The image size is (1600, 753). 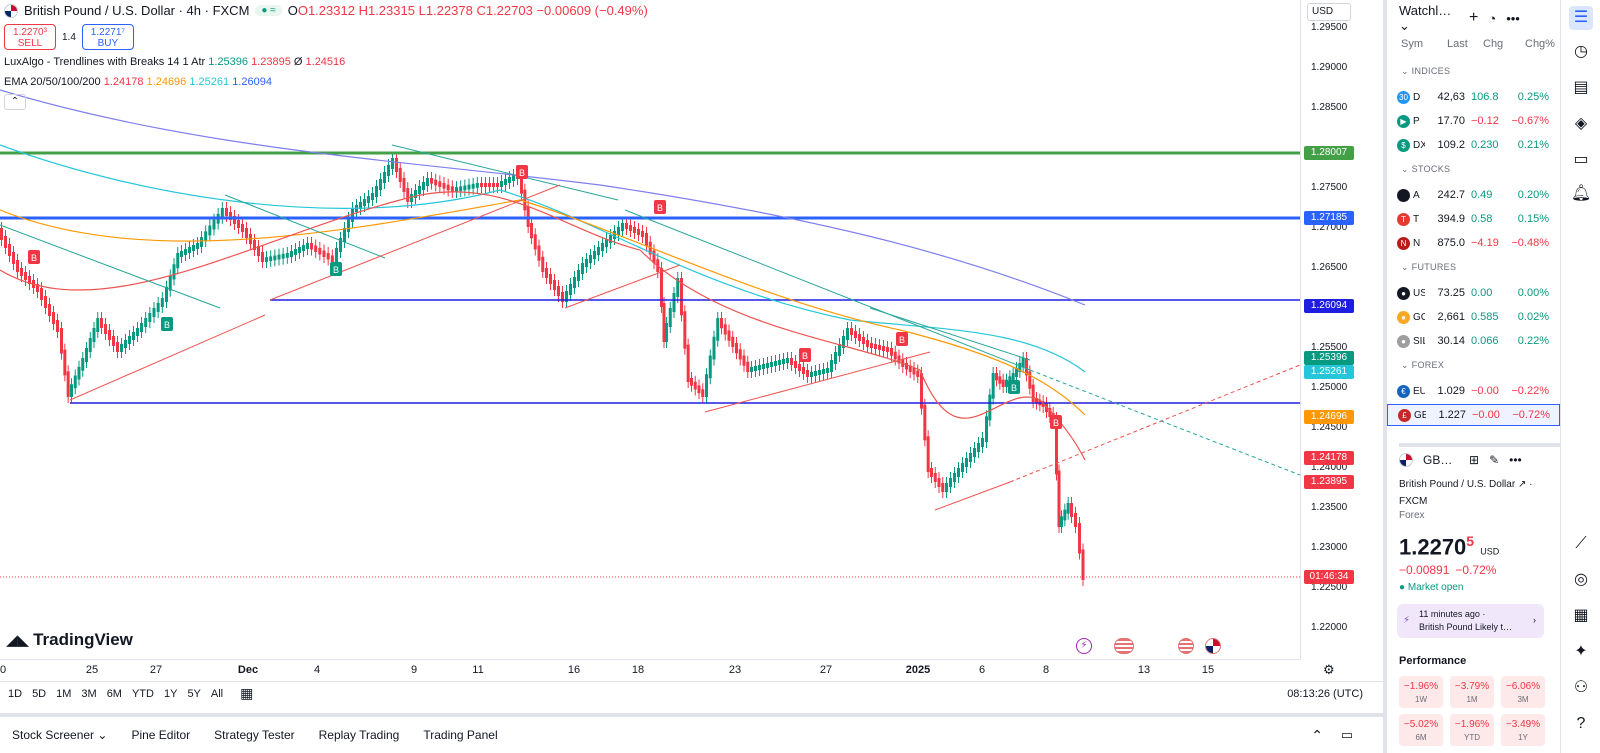 I want to click on range-button: 1M, so click(x=64, y=693).